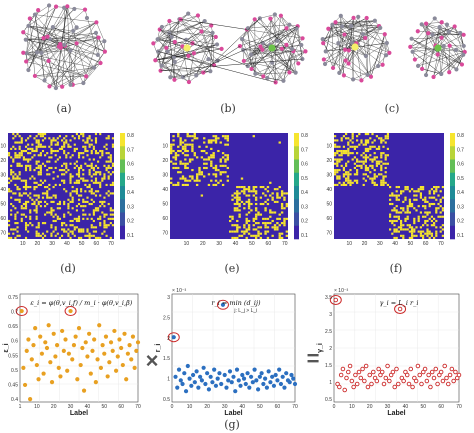  What do you see at coordinates (3, 161) in the screenshot?
I see `y-tick-label: 20` at bounding box center [3, 161].